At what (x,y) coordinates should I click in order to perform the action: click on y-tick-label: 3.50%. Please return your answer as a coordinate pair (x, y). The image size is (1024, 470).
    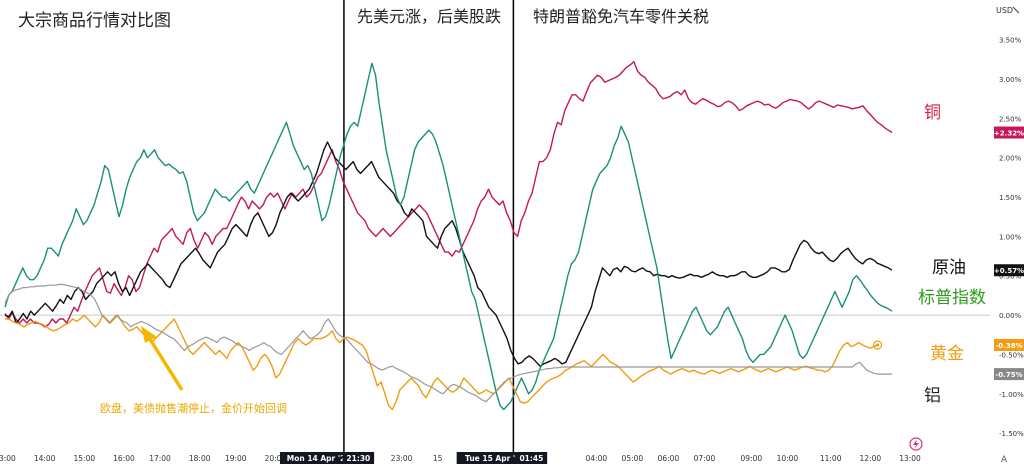
    Looking at the image, I should click on (1010, 41).